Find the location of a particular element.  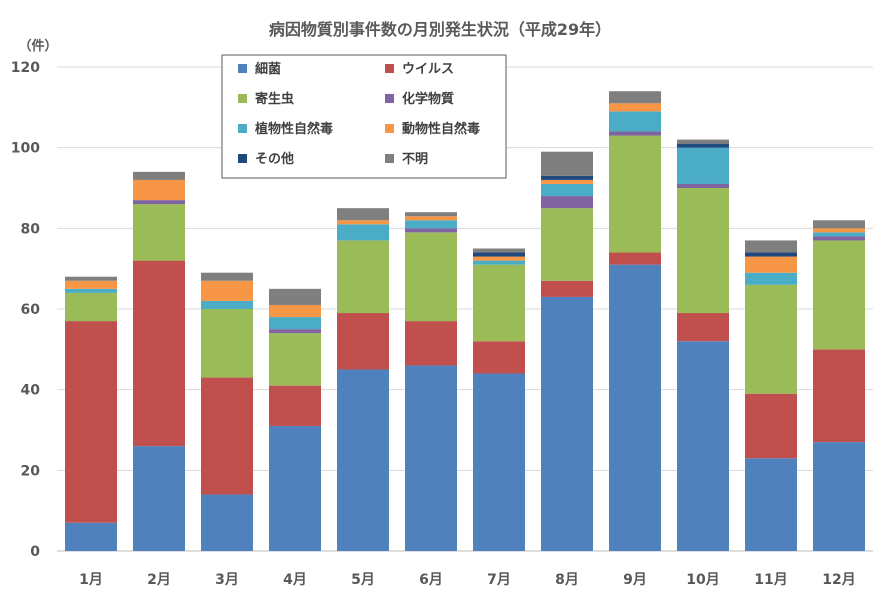

y-tick-label: 60 is located at coordinates (31, 310).